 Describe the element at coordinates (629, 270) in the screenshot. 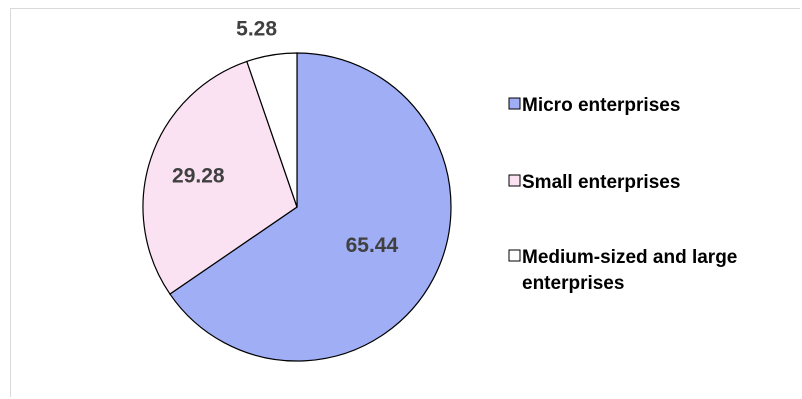

I see `legend-label: Medium-sized and large enterprises` at that location.